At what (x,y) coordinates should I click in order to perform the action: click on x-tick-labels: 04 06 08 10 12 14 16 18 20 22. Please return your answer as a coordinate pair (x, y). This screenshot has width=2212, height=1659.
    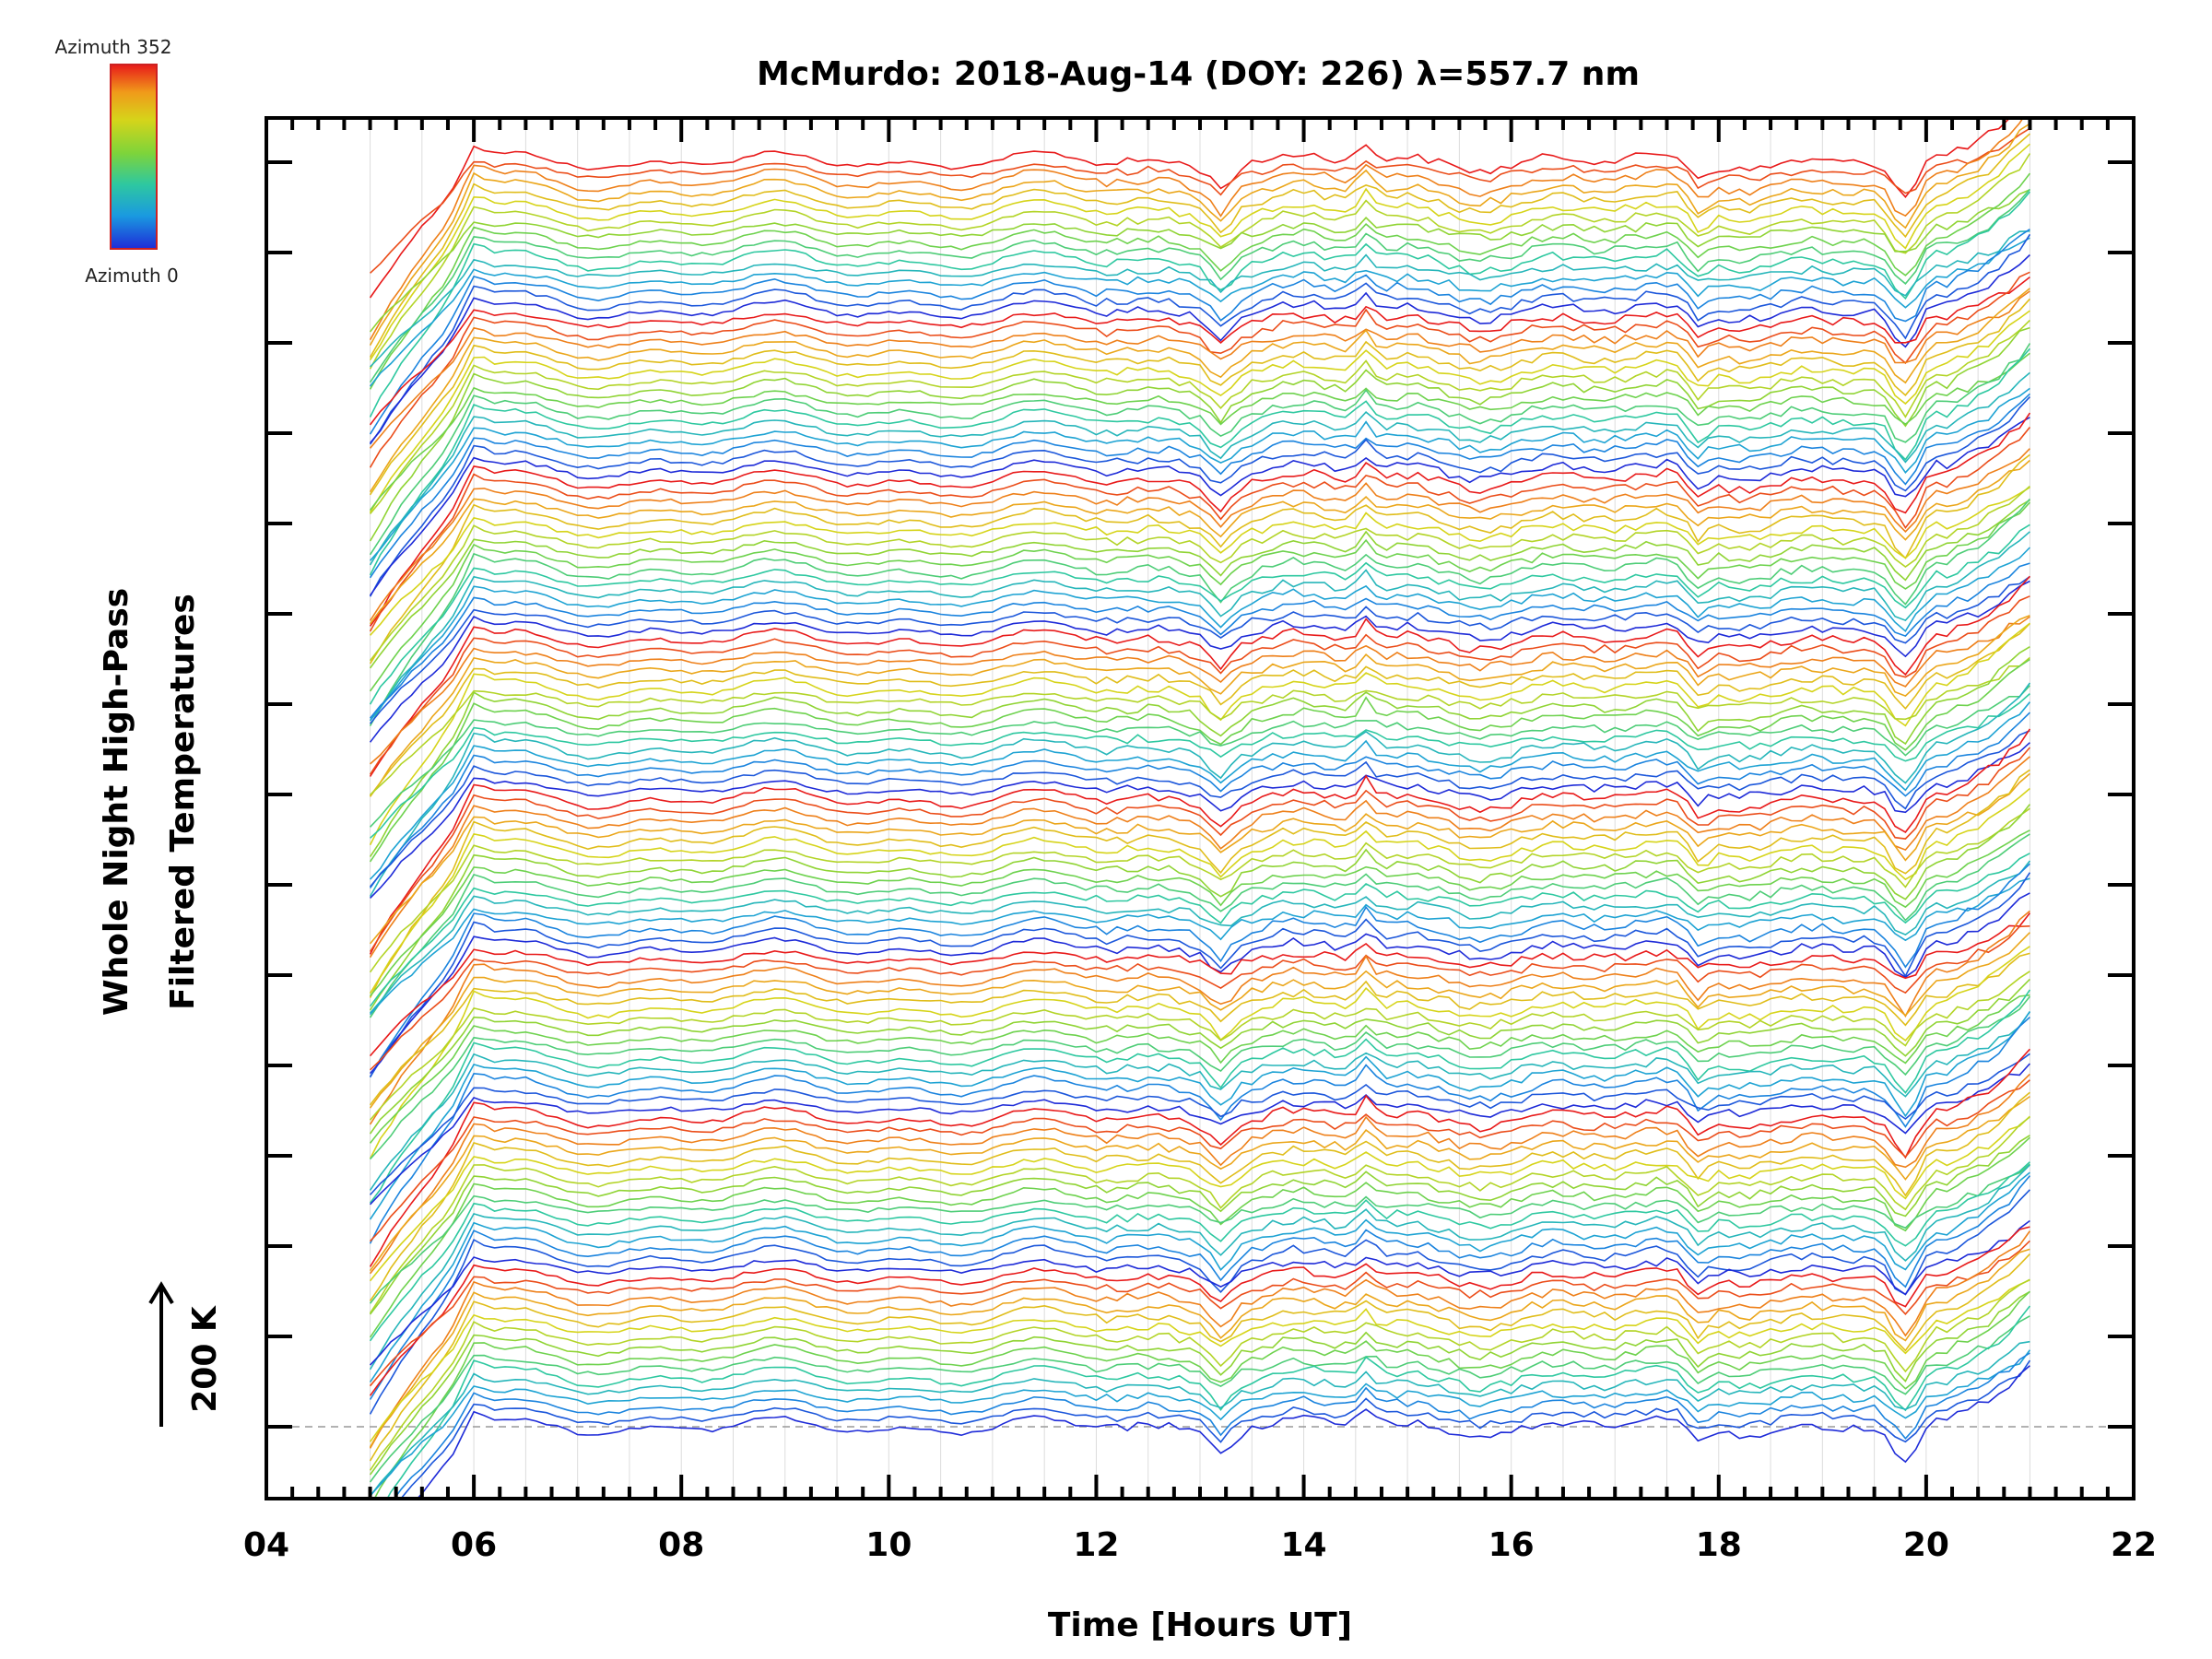
    Looking at the image, I should click on (1200, 1545).